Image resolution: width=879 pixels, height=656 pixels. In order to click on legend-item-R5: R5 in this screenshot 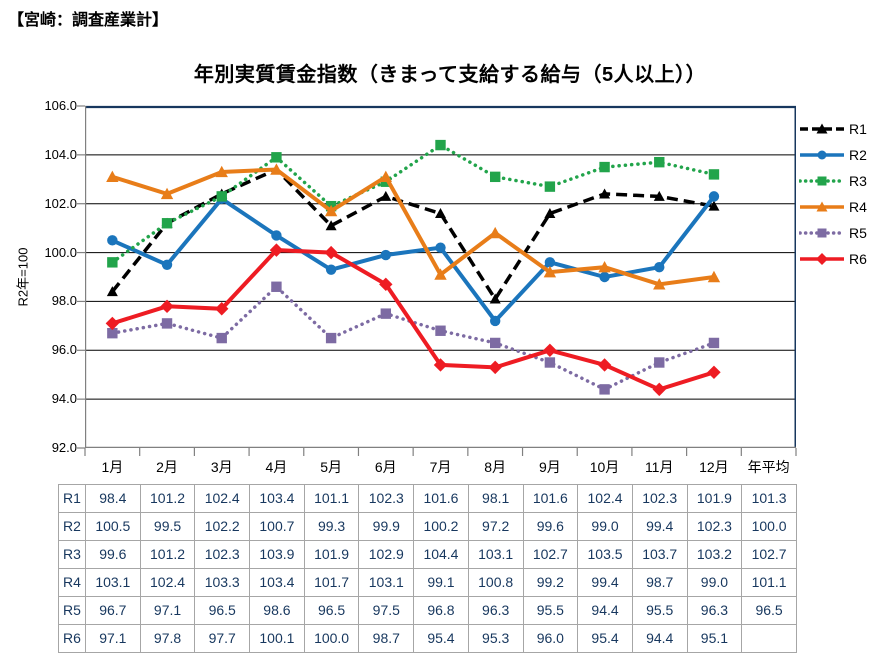, I will do `click(833, 233)`.